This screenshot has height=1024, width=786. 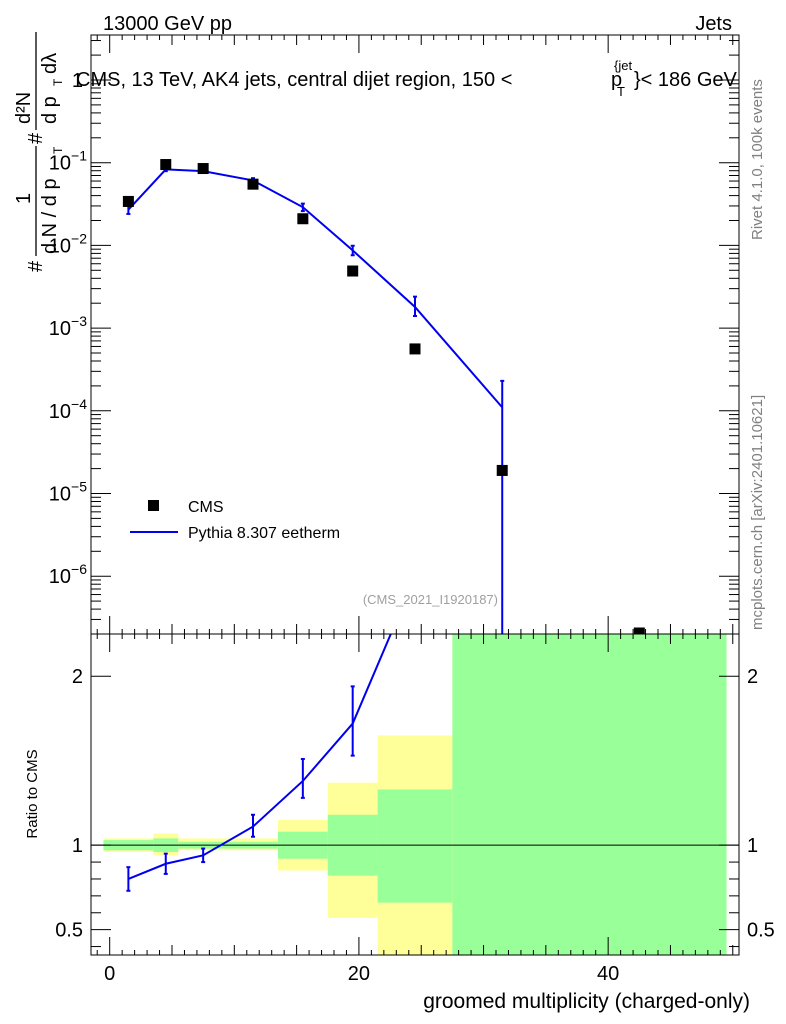 What do you see at coordinates (623, 65) in the screenshot?
I see `title-sup: {jet` at bounding box center [623, 65].